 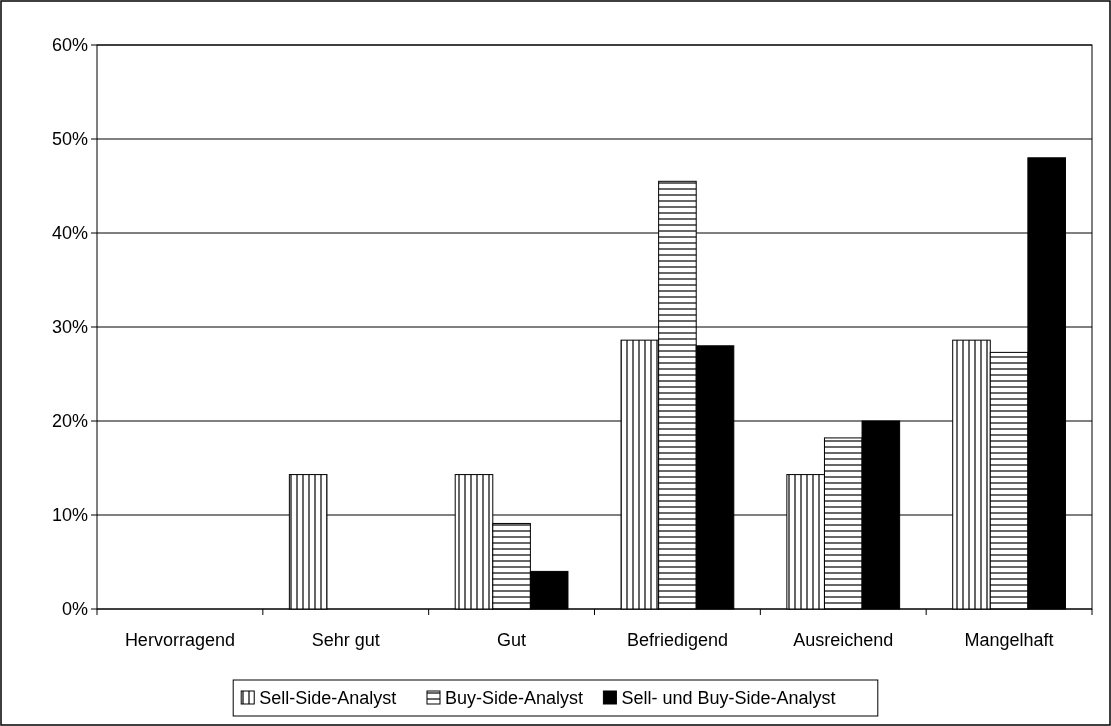 I want to click on legend-label: Sell- und Buy-Side-Analyst, so click(x=728, y=698).